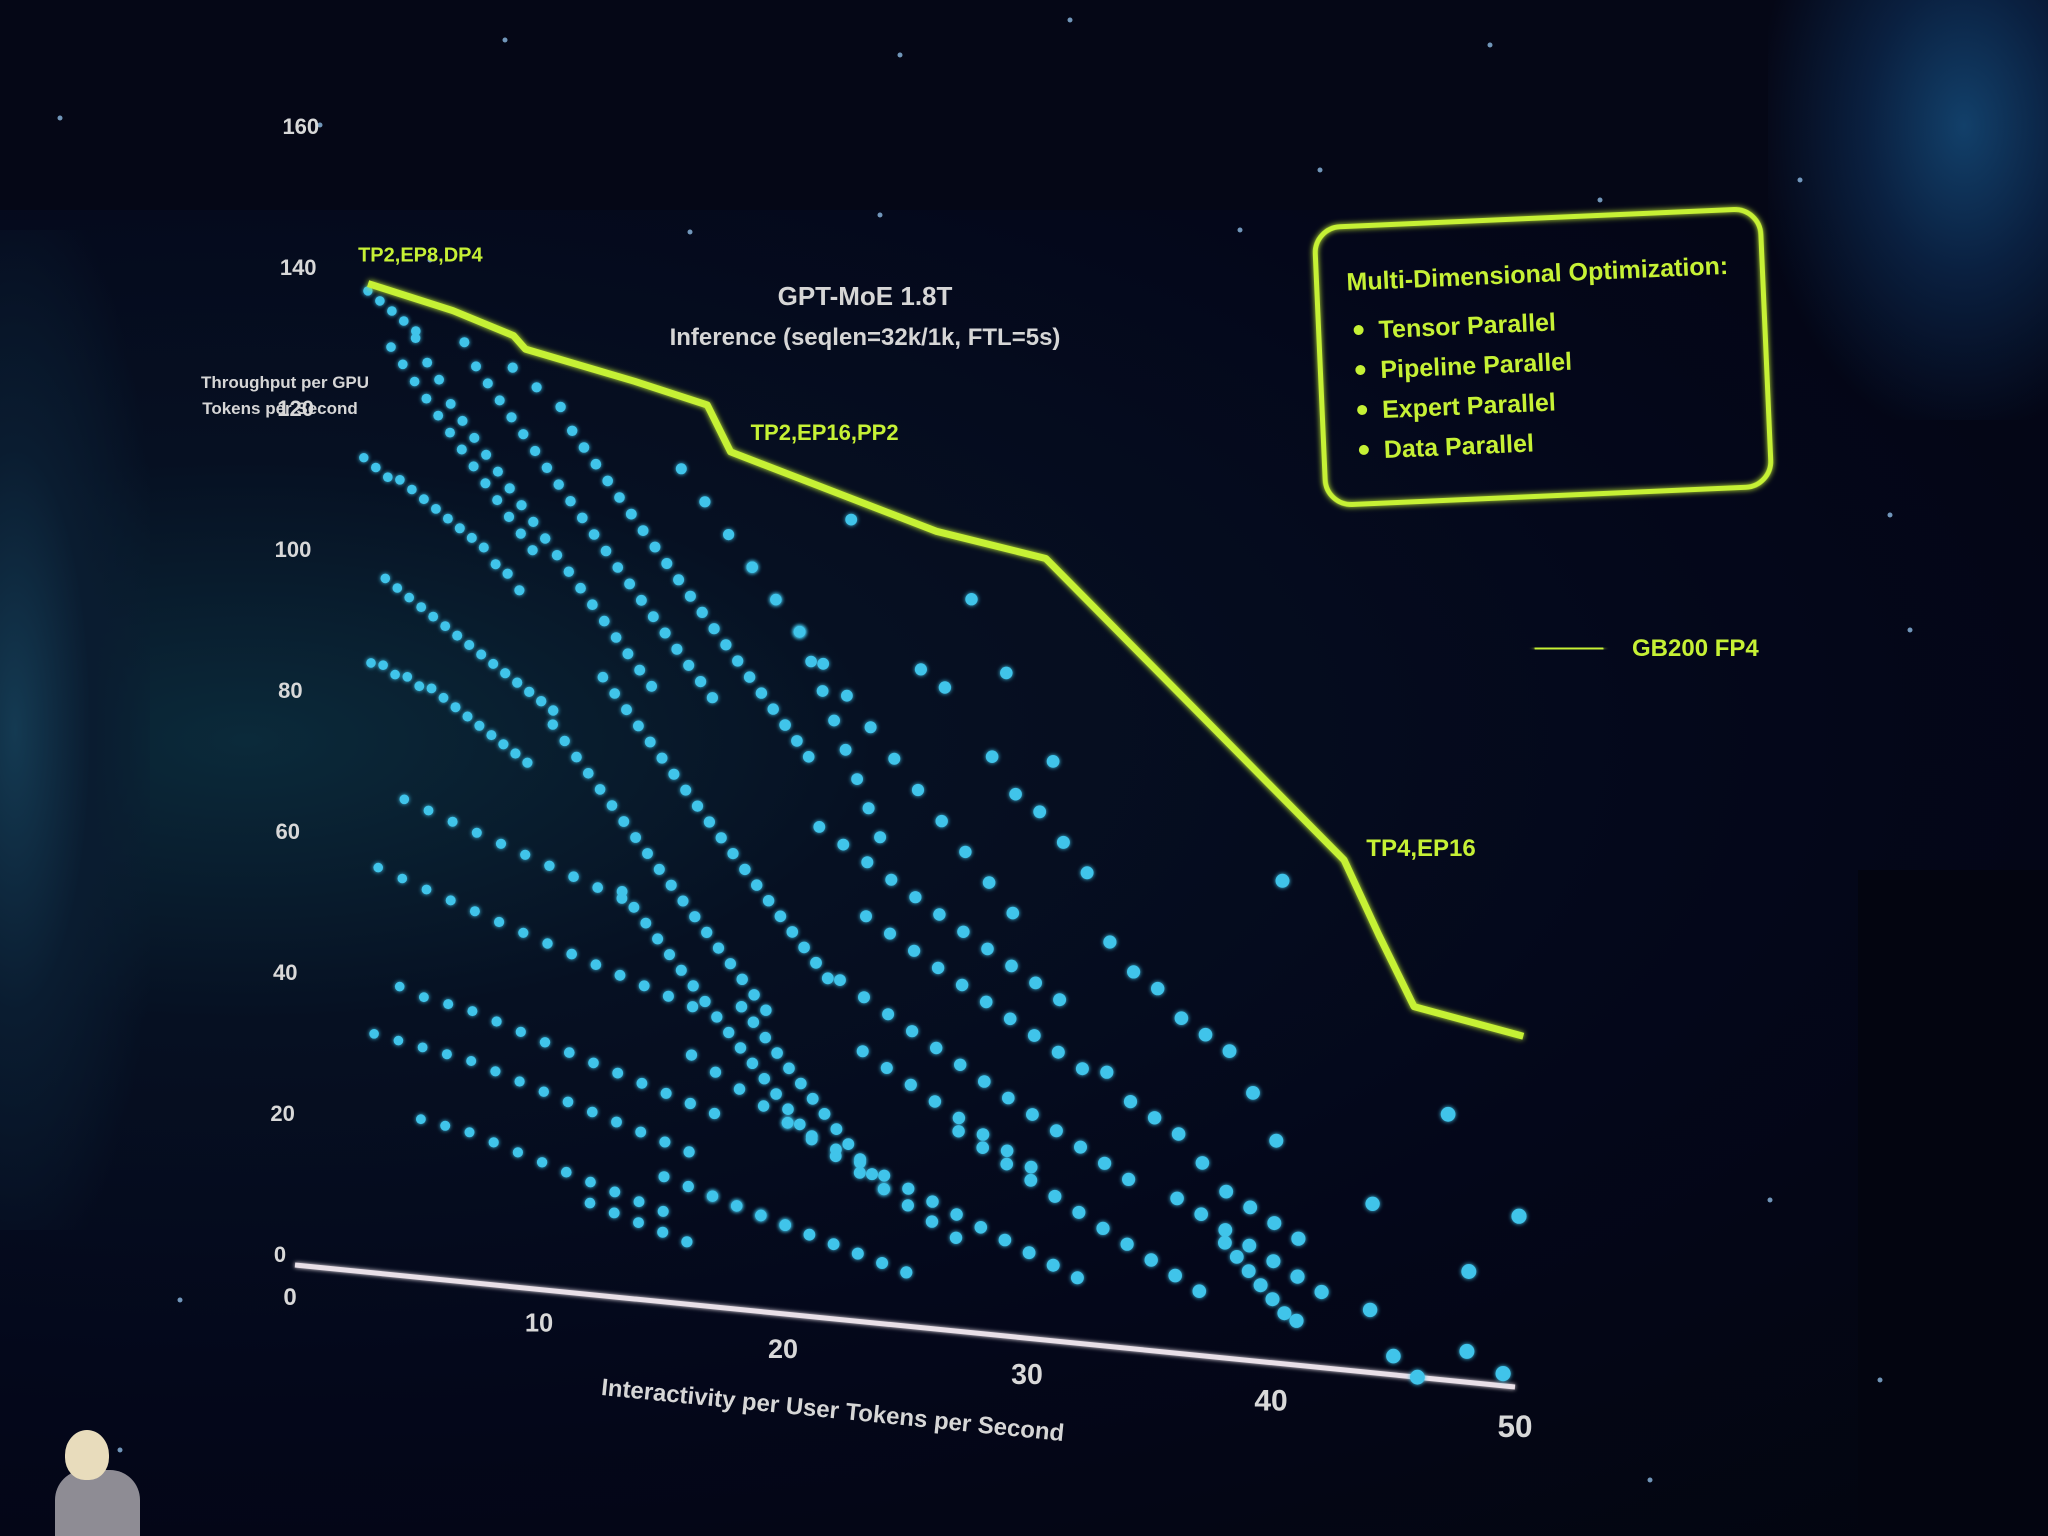 This screenshot has width=2048, height=1536. Describe the element at coordinates (295, 408) in the screenshot. I see `y-tick-label: 120` at that location.